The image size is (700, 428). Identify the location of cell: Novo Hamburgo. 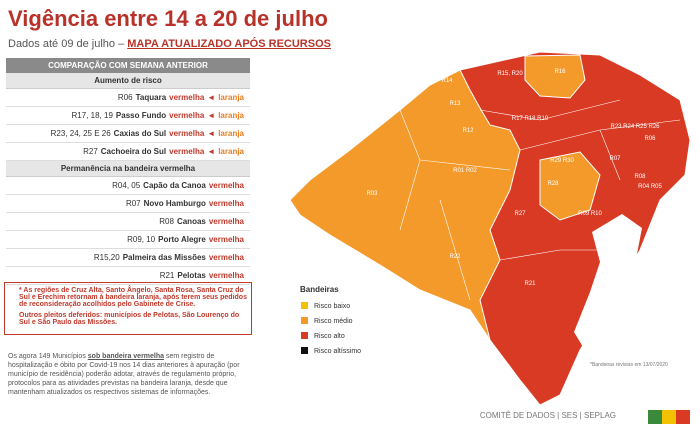
(174, 203).